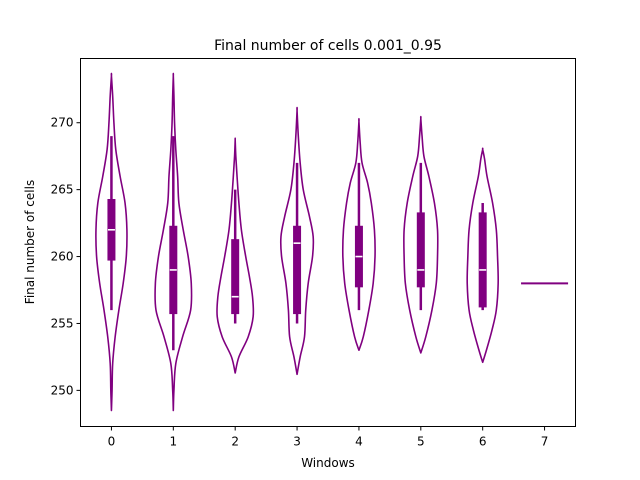 The image size is (640, 480). What do you see at coordinates (421, 442) in the screenshot?
I see `x-tick-label: 5` at bounding box center [421, 442].